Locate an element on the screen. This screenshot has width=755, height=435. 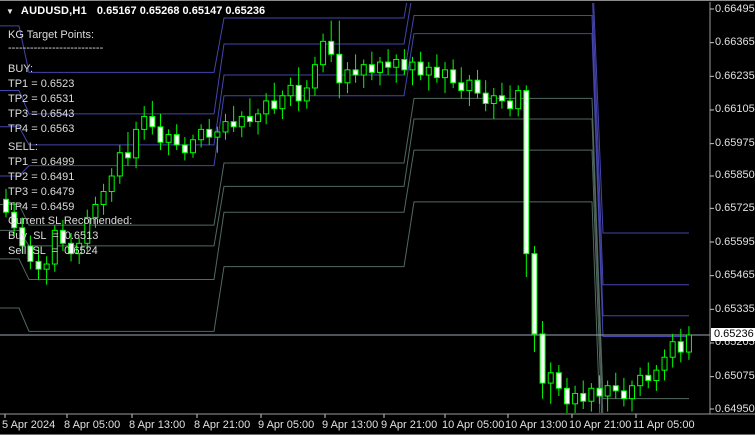
kg-panel-line: TP2 = 0.6491 is located at coordinates (41, 177).